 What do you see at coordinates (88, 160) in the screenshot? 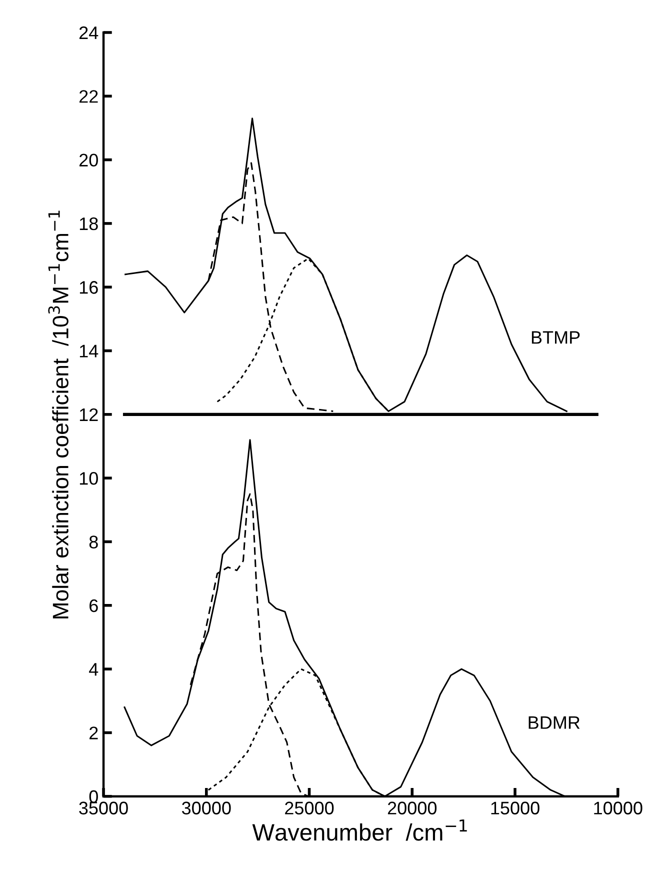
I see `y-tick-label: 20` at bounding box center [88, 160].